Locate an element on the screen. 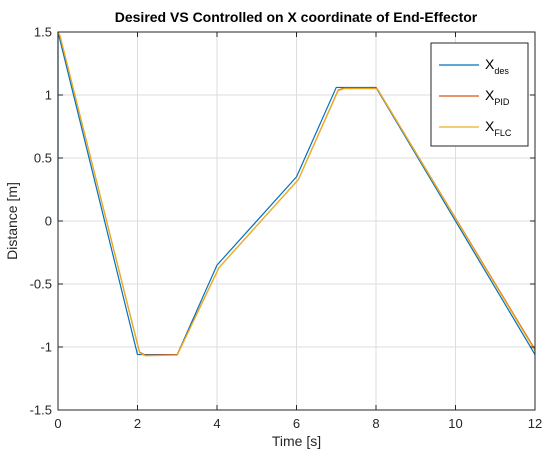 This screenshot has width=550, height=462. y-tick-label: -1 is located at coordinates (46, 347).